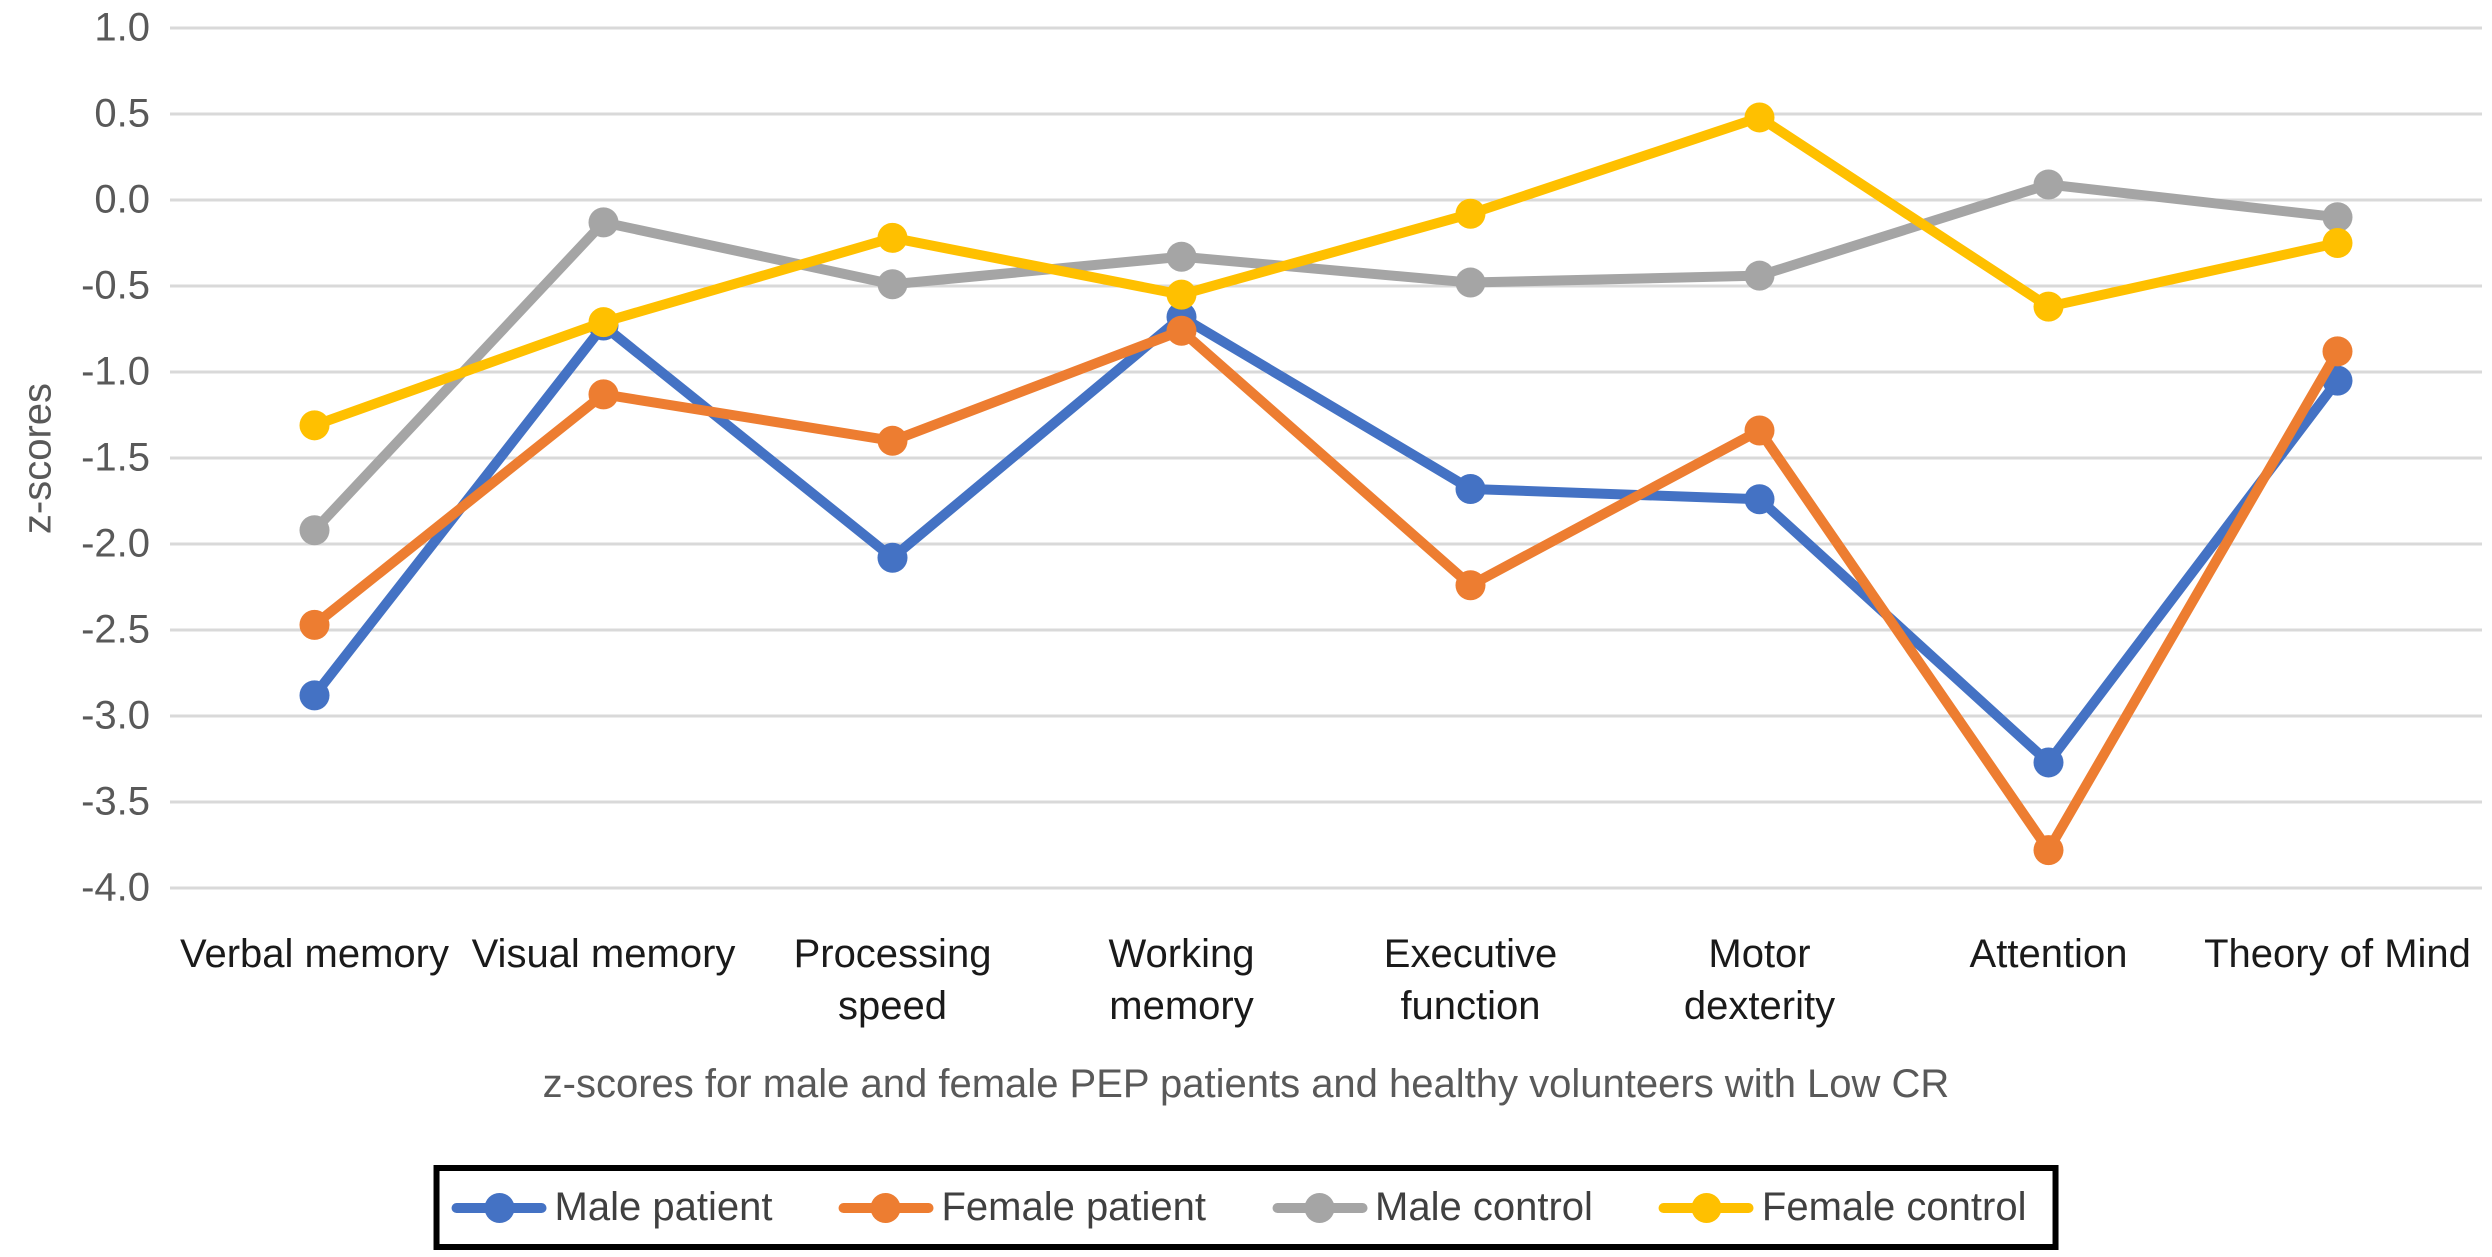 This screenshot has height=1257, width=2492. Describe the element at coordinates (603, 954) in the screenshot. I see `x-category-label-visual-memory: Visual memory` at that location.